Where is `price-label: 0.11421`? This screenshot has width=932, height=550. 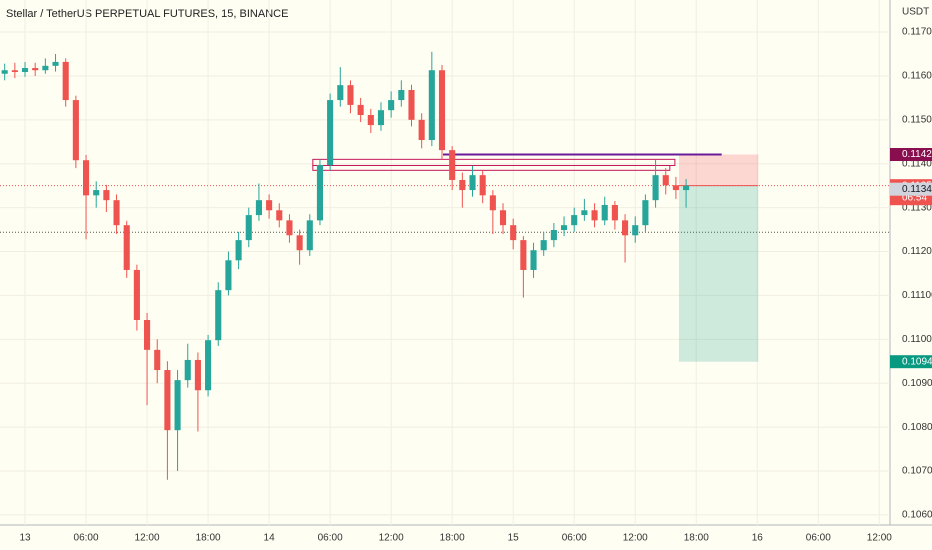
price-label: 0.11421 is located at coordinates (917, 154).